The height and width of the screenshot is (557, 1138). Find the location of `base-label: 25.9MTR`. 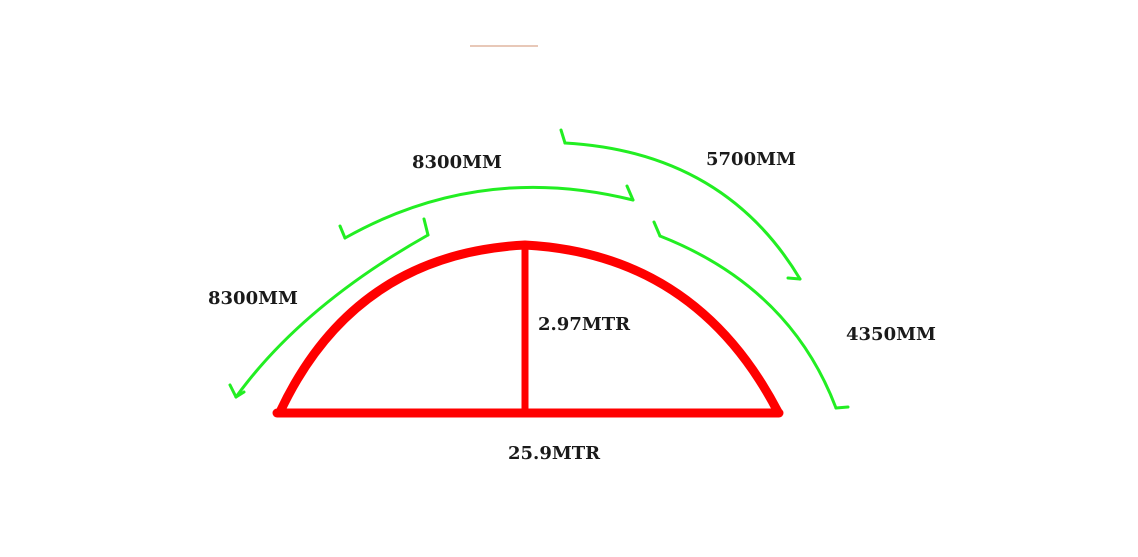

base-label: 25.9MTR is located at coordinates (554, 453).